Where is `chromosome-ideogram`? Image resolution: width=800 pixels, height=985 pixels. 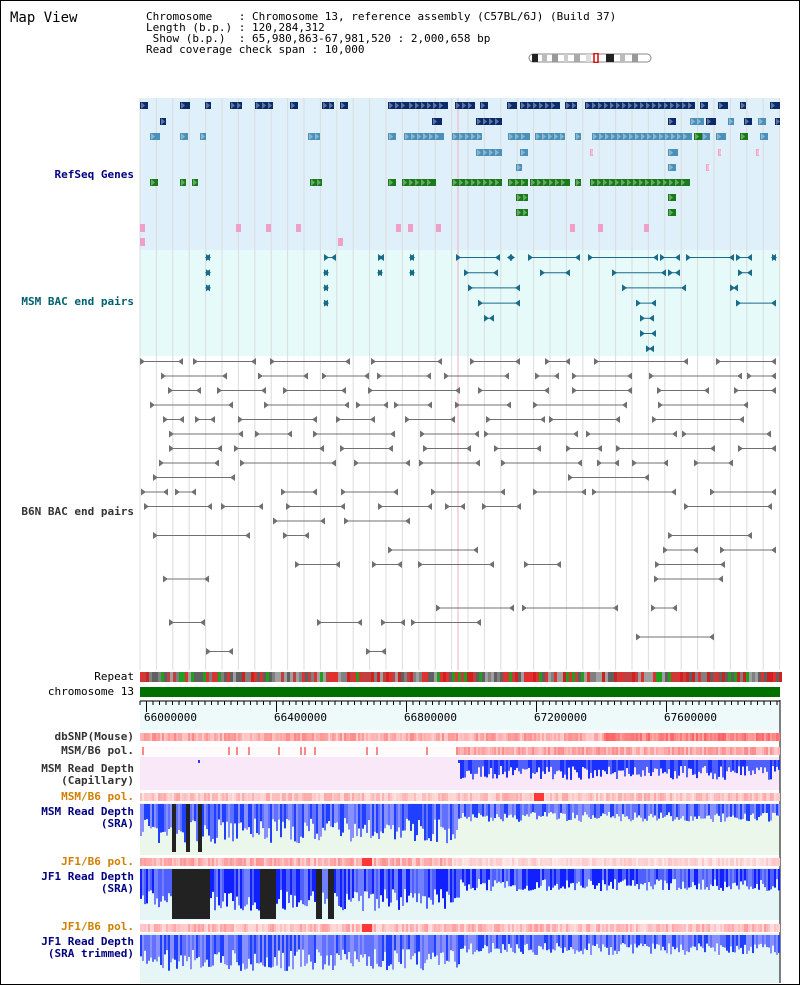 chromosome-ideogram is located at coordinates (590, 58).